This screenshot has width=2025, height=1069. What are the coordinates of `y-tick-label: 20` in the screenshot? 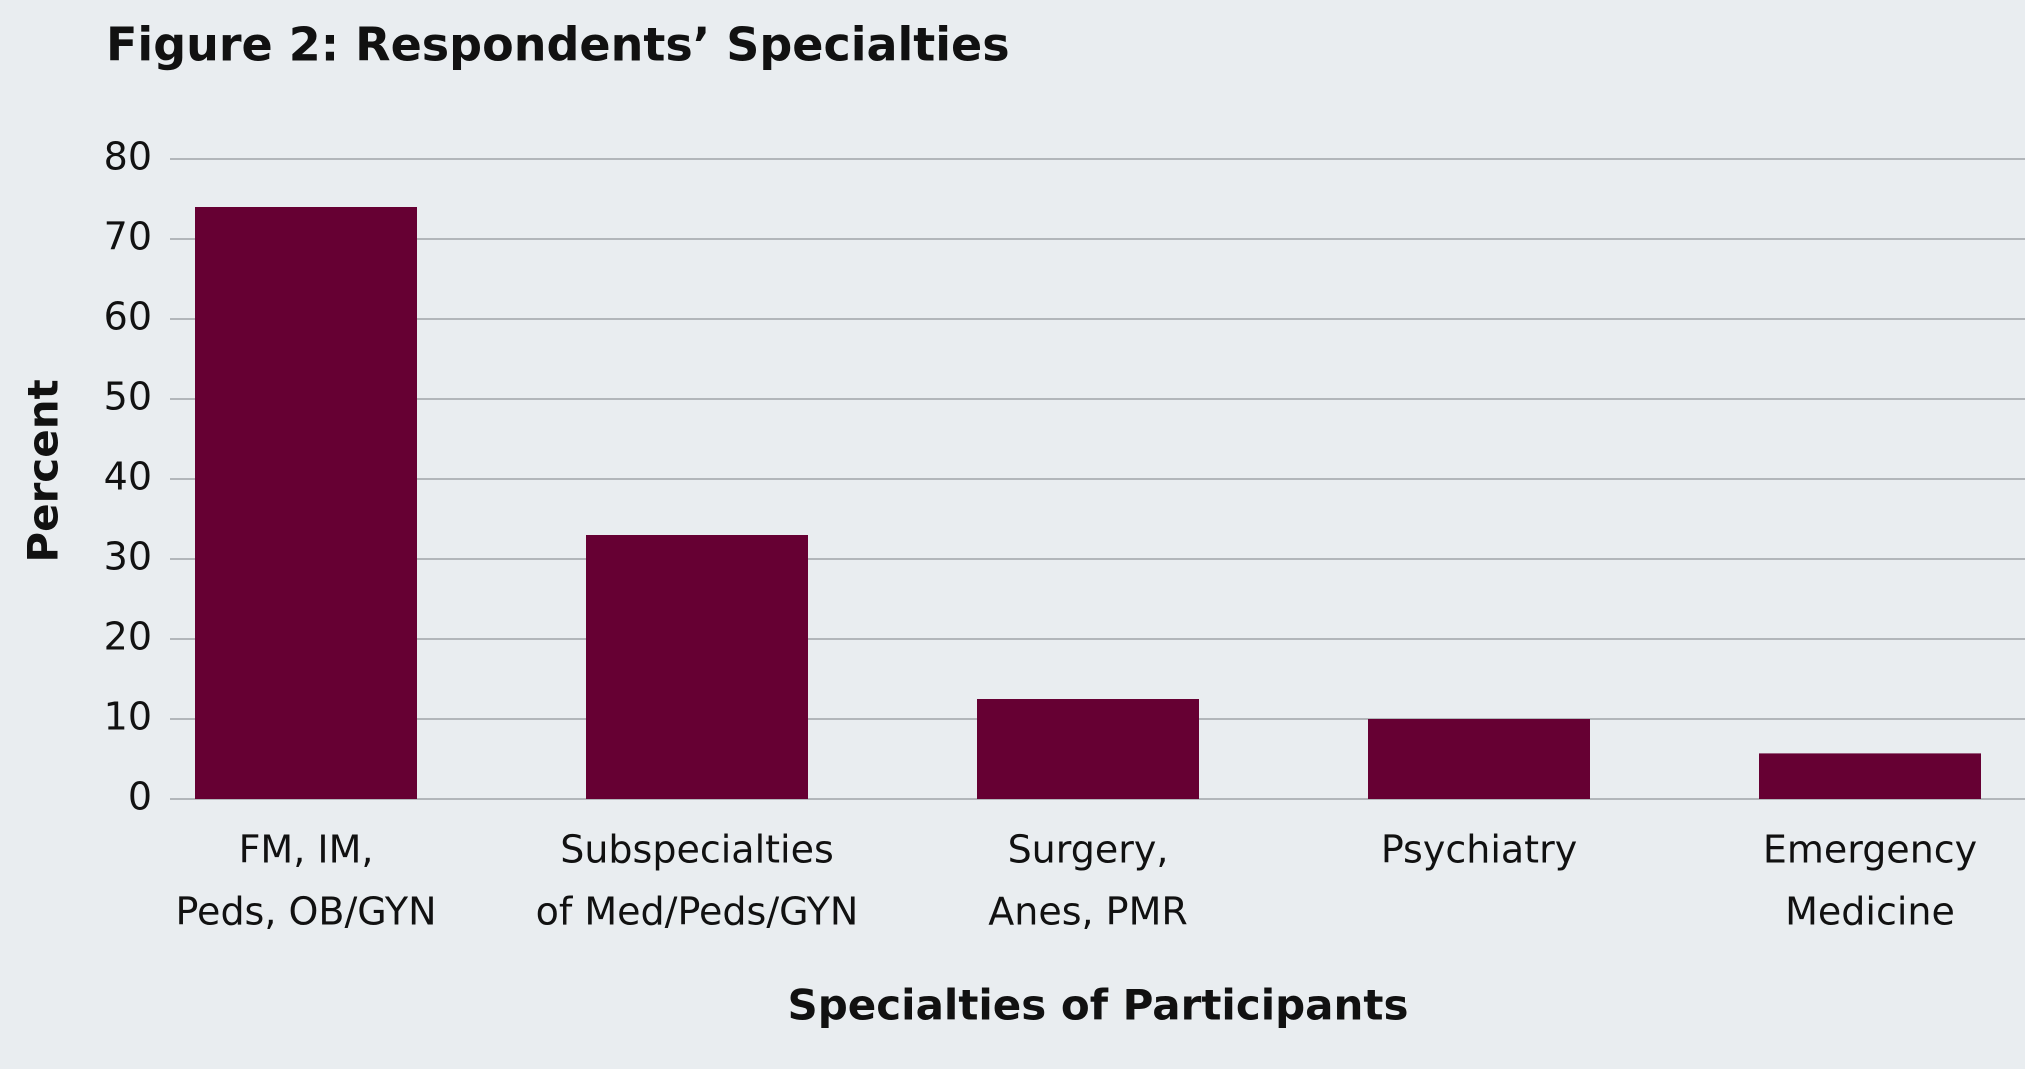 It's located at (128, 637).